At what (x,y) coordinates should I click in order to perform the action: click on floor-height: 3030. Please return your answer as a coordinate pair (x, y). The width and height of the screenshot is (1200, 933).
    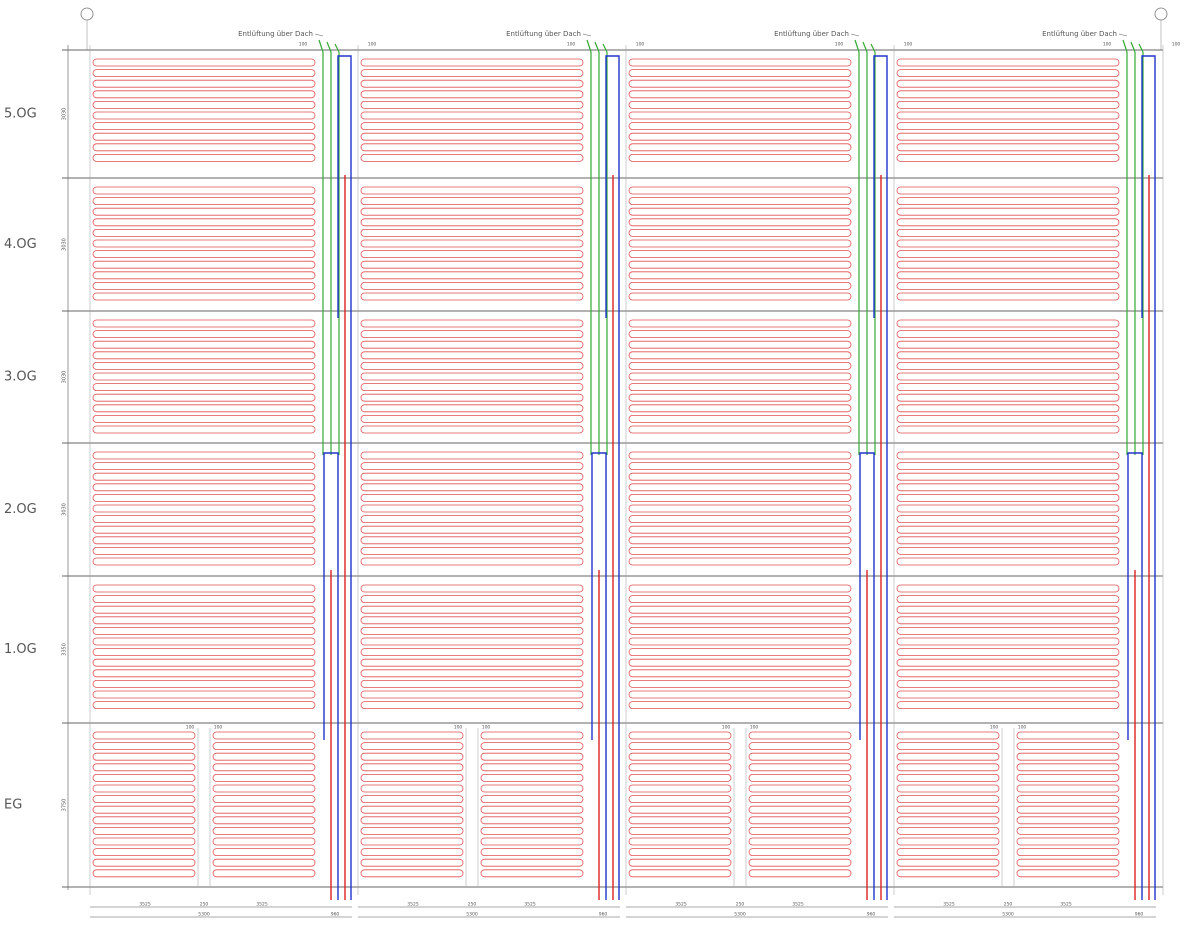
    Looking at the image, I should click on (65, 114).